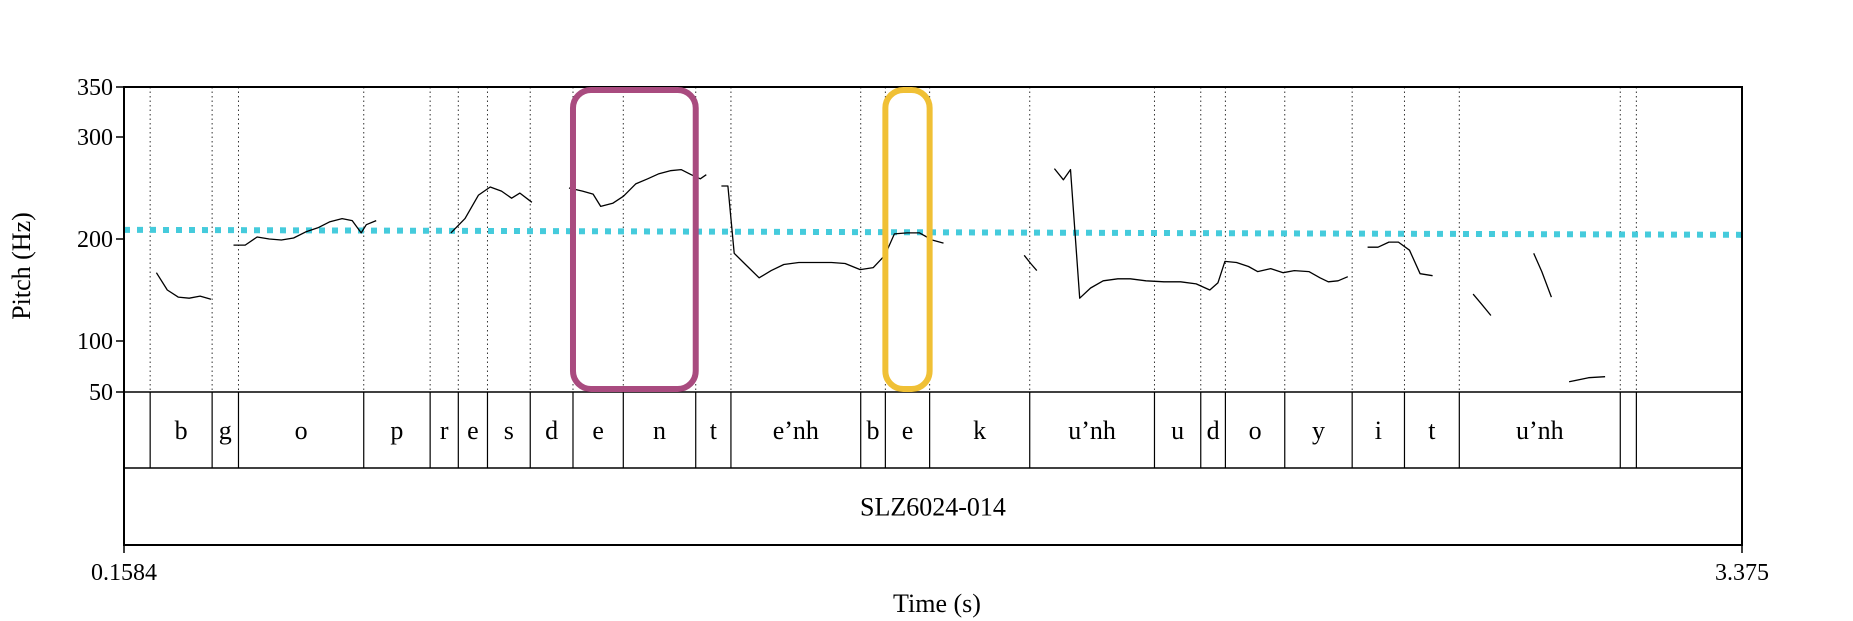 This screenshot has height=621, width=1853. Describe the element at coordinates (95, 138) in the screenshot. I see `y-tick-label: 300` at that location.